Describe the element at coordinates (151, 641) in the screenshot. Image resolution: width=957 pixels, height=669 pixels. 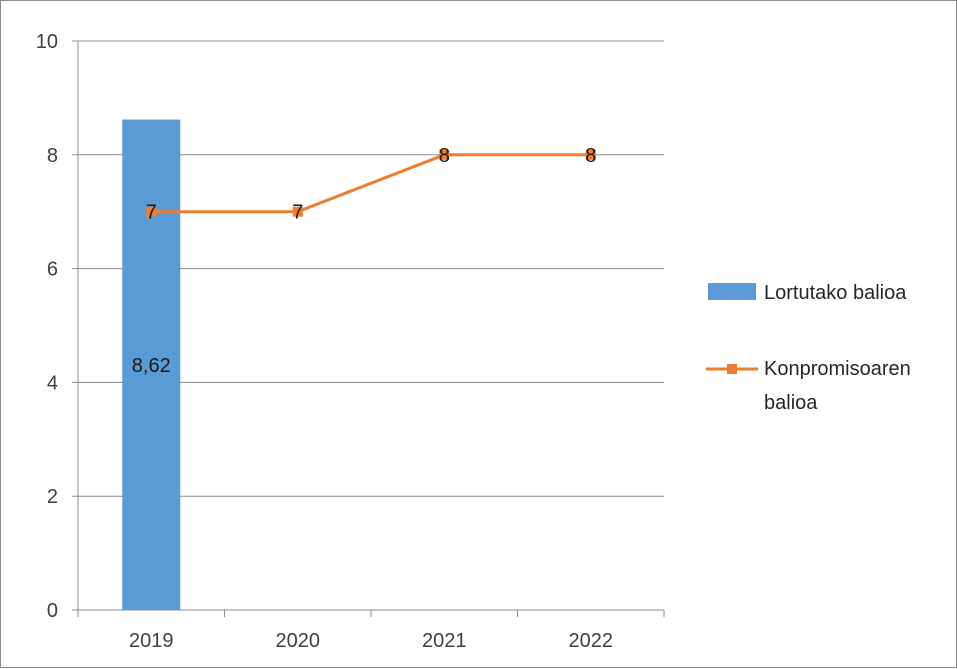
I see `x-tick-label: 2019` at that location.